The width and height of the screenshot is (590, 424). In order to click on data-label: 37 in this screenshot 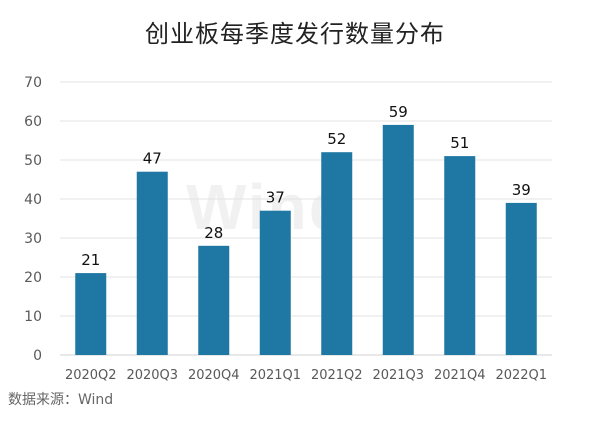, I will do `click(275, 198)`.